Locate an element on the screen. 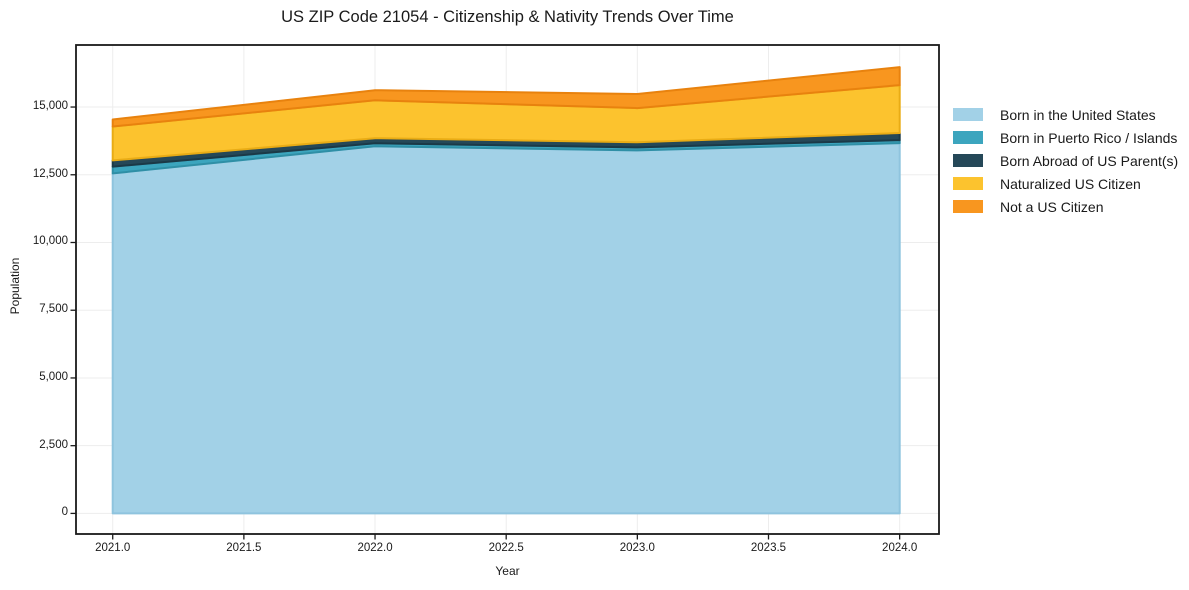  x-tick-label: 2024.0 is located at coordinates (900, 548).